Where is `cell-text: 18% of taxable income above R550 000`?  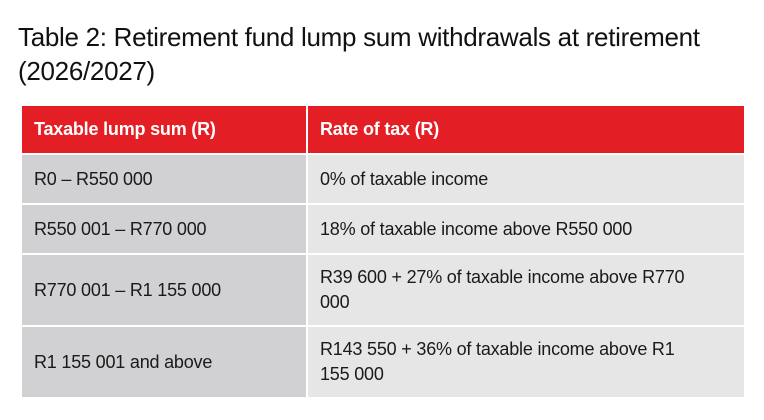 cell-text: 18% of taxable income above R550 000 is located at coordinates (476, 228).